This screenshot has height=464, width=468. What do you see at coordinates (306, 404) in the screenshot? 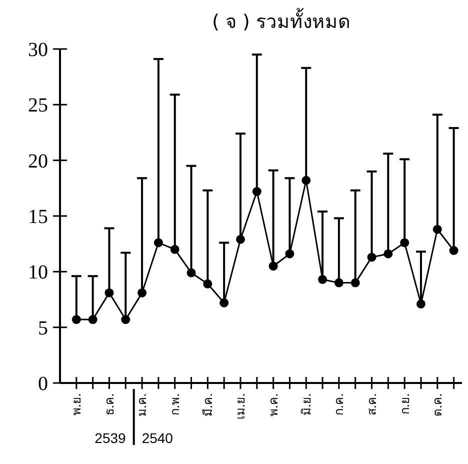
I see `x-tick-label: มิ.ย.` at bounding box center [306, 404].